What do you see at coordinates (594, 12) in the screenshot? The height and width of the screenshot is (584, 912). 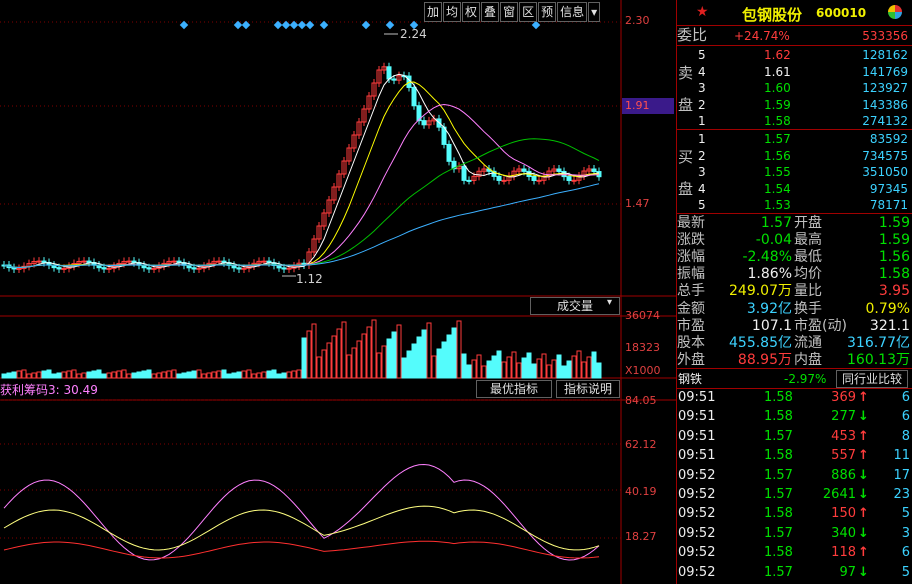 I see `toolbar-dropdown-icon: ▾` at bounding box center [594, 12].